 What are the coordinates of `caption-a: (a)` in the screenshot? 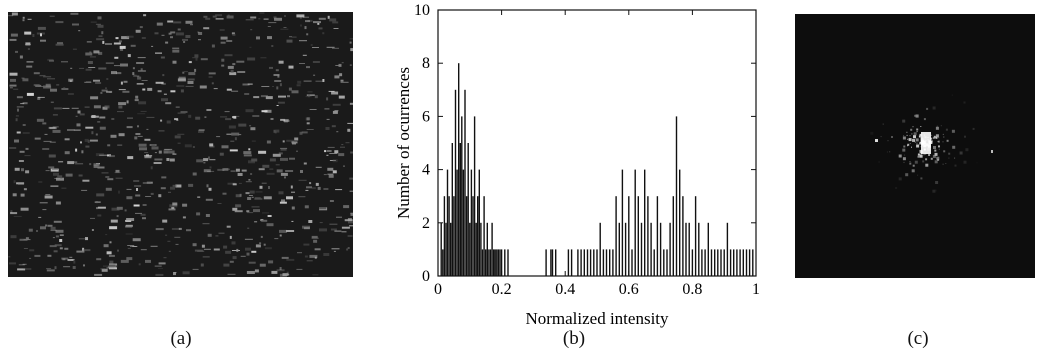 It's located at (181, 338).